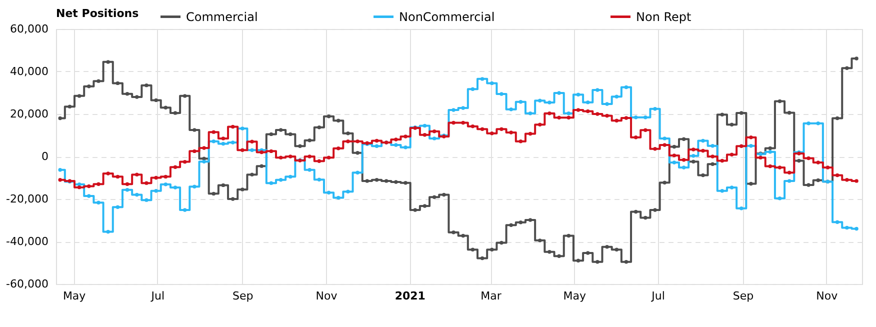 The height and width of the screenshot is (327, 876). Describe the element at coordinates (29, 29) in the screenshot. I see `y-tick-label: 60,000` at that location.